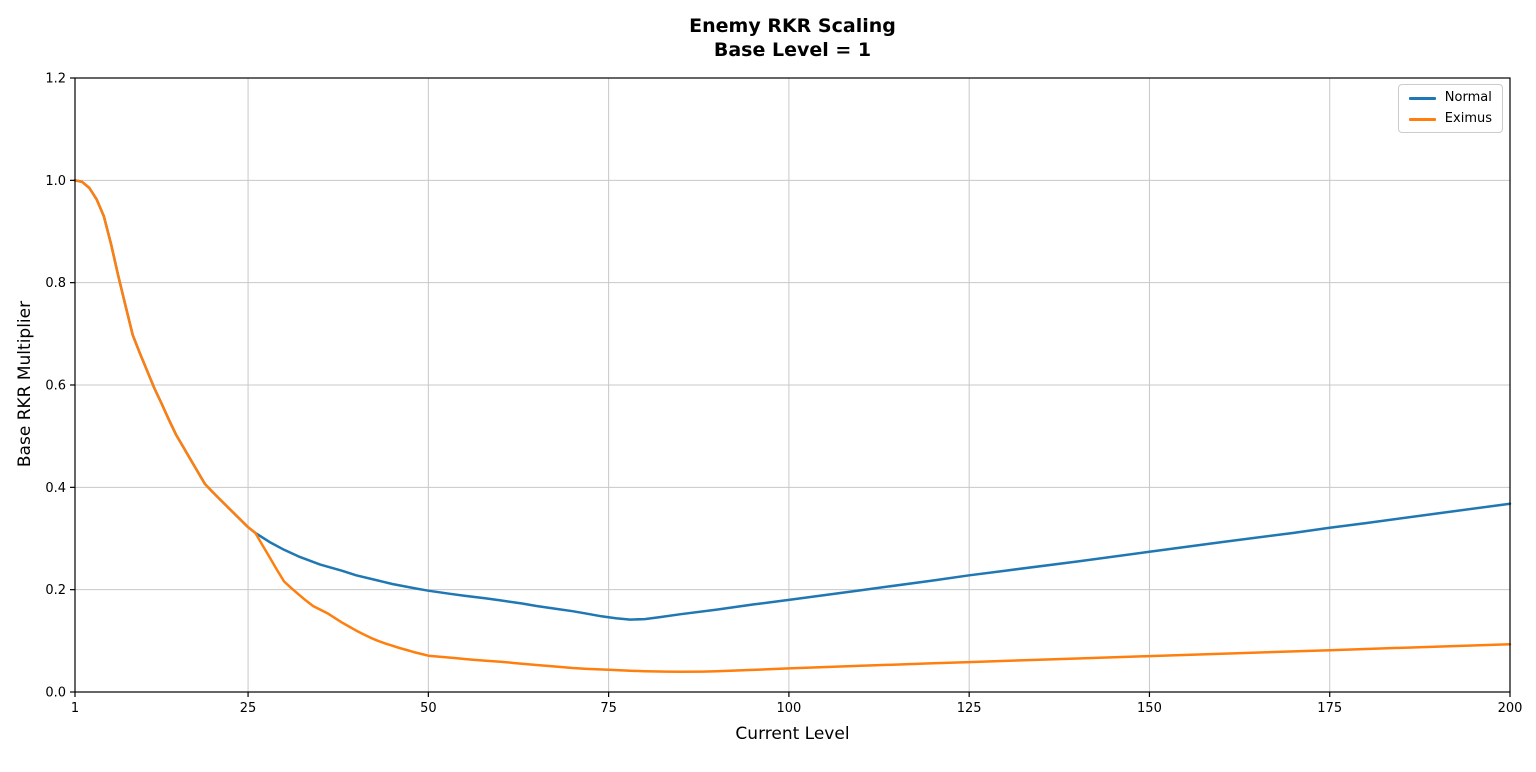  Describe the element at coordinates (428, 708) in the screenshot. I see `x-tick-label: 50` at that location.